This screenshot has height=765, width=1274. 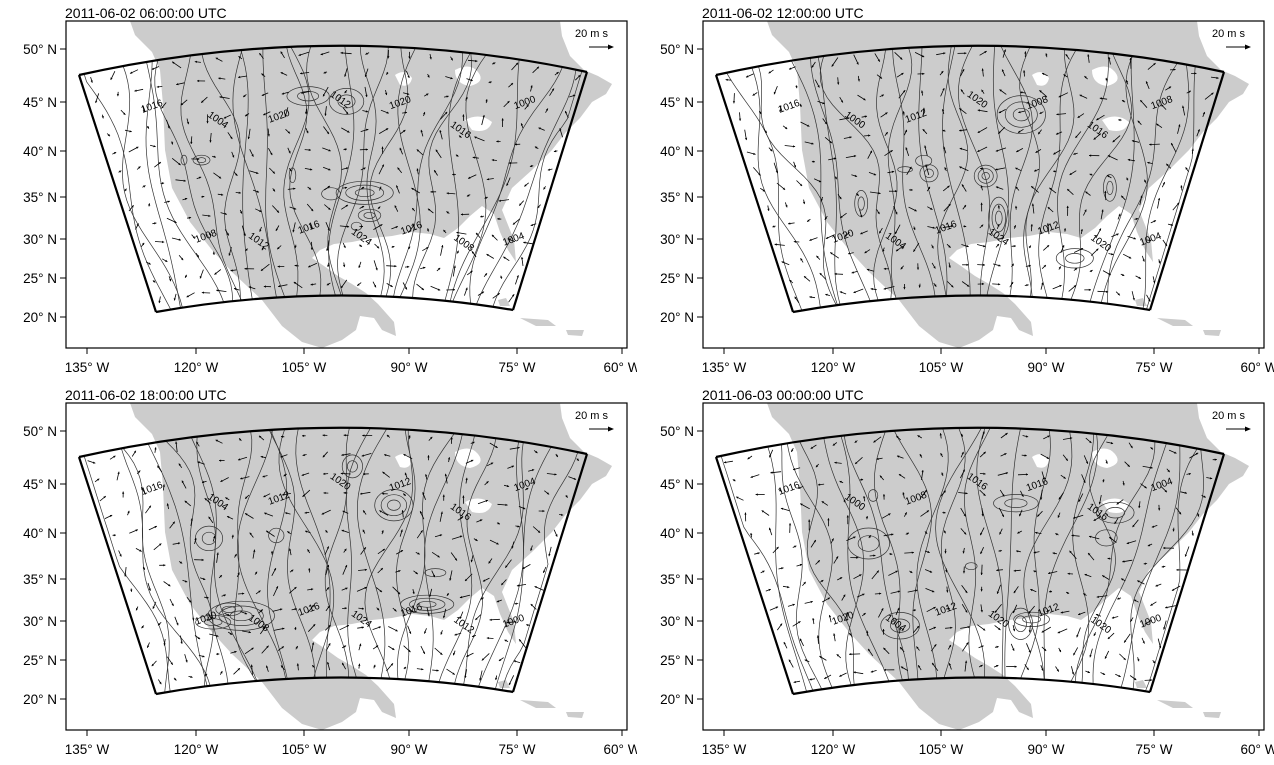 I want to click on lat-label: 50° N, so click(x=677, y=431).